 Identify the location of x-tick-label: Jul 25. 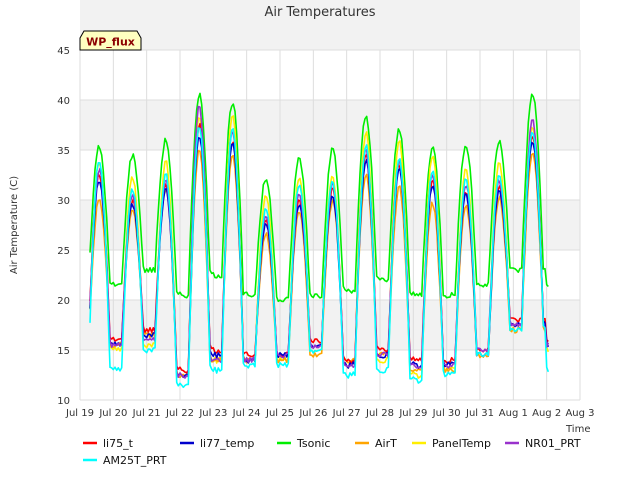
(279, 413).